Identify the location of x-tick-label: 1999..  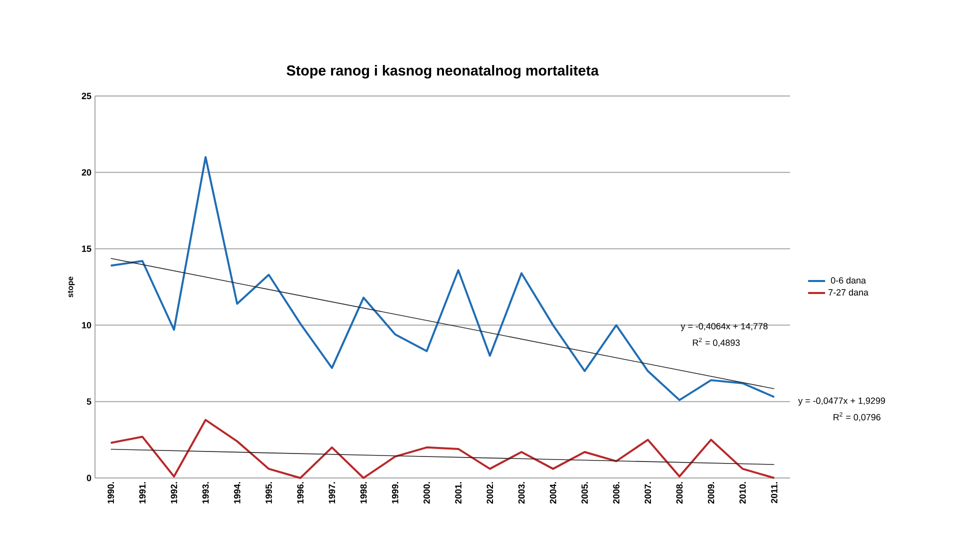
(395, 493).